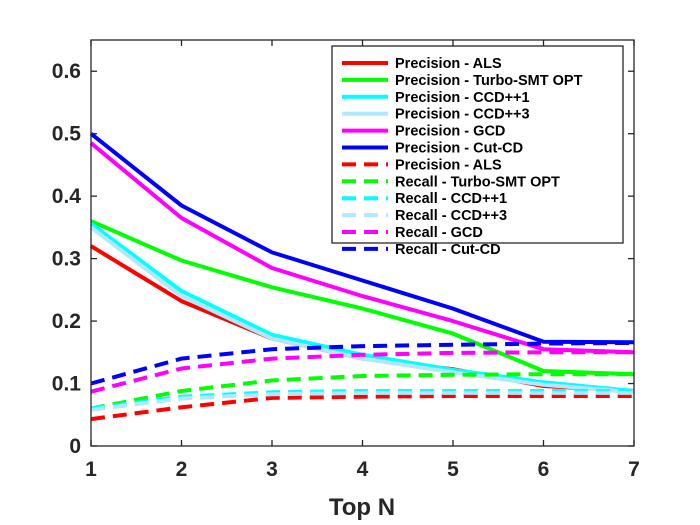  I want to click on legend-label-4: Precision - CCD++3, so click(462, 115).